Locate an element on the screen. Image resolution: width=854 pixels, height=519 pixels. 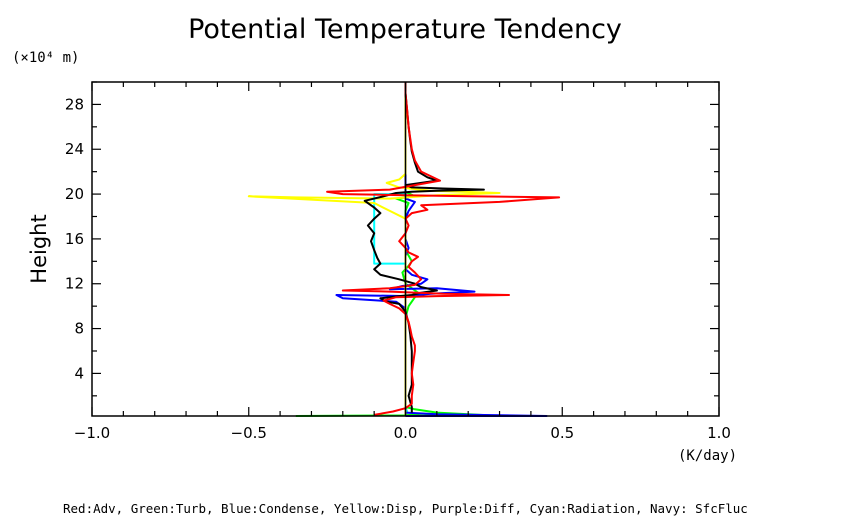
y-tick-label: 12 is located at coordinates (74, 284).